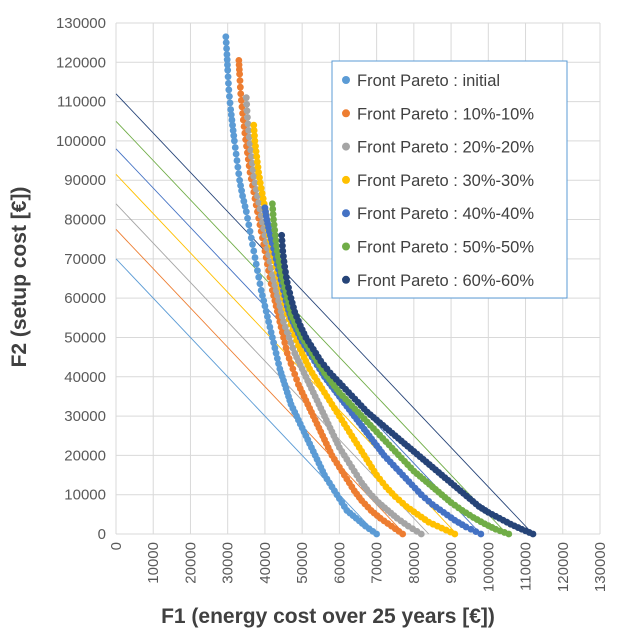 This screenshot has width=630, height=637. I want to click on y-tick-label: 70000, so click(85, 259).